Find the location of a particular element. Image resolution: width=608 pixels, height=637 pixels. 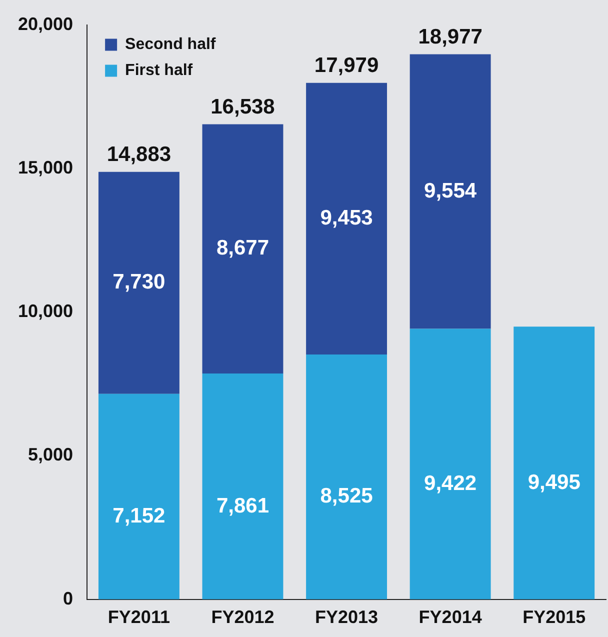

data-label: 9,554 is located at coordinates (450, 190).